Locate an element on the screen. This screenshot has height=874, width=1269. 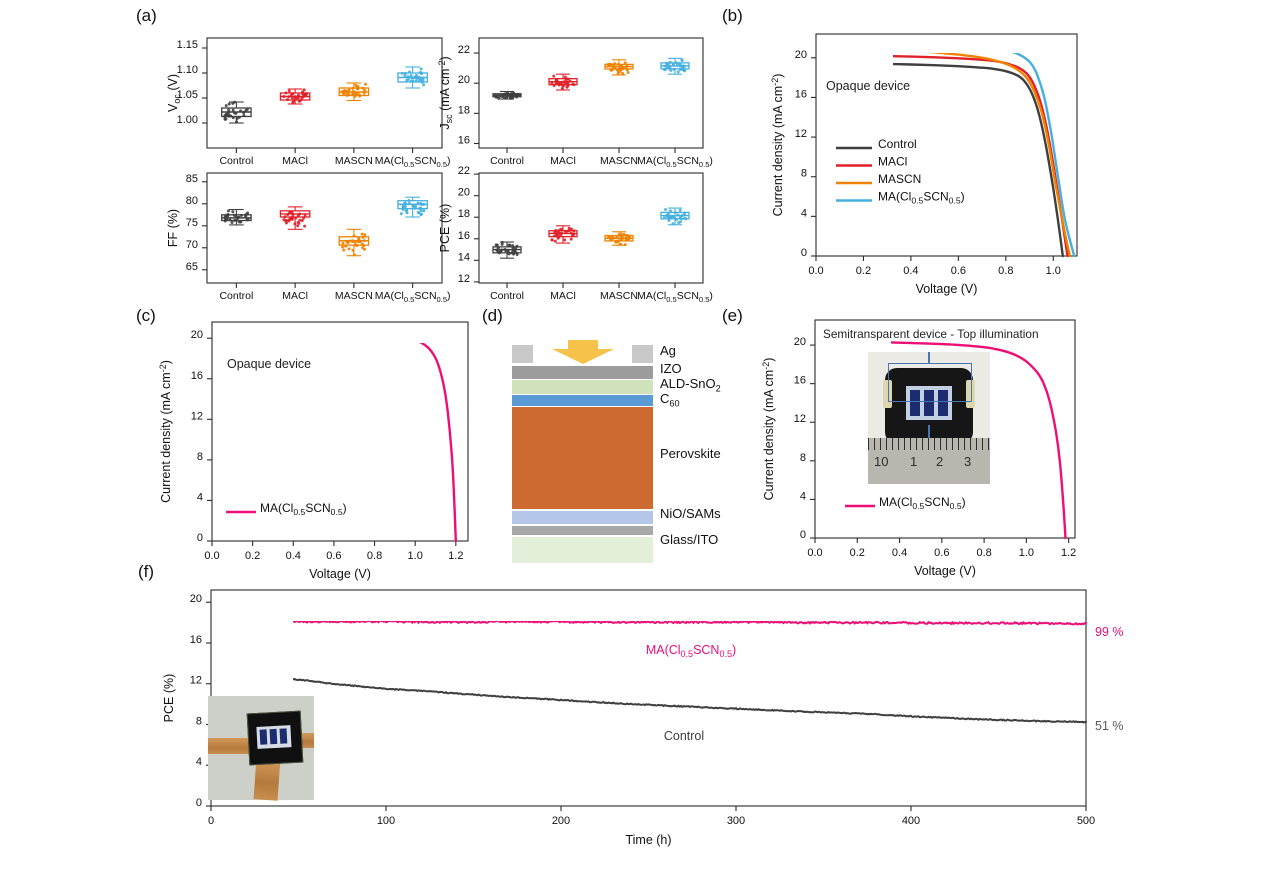
control-device-photo is located at coordinates (261, 748).